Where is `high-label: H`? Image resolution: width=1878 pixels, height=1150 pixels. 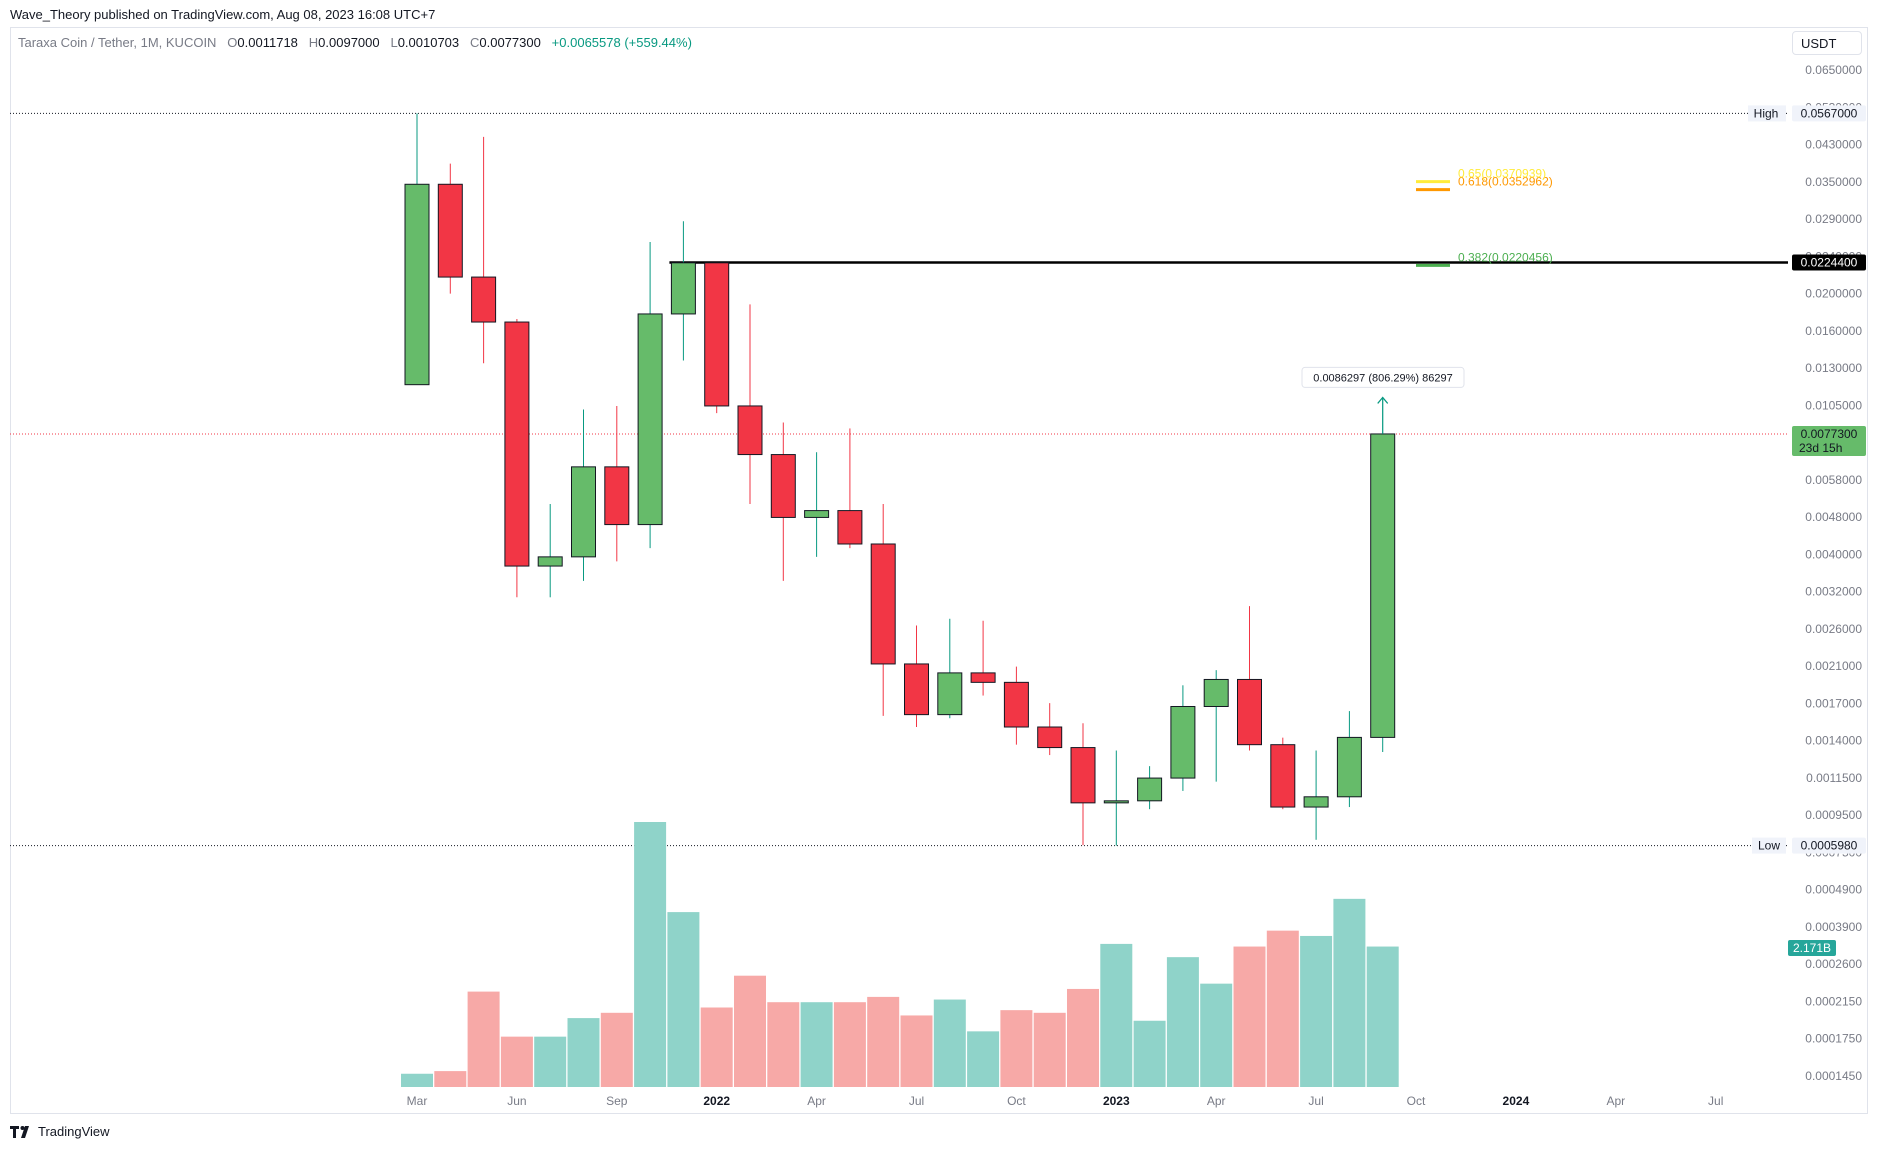
high-label: H is located at coordinates (313, 42).